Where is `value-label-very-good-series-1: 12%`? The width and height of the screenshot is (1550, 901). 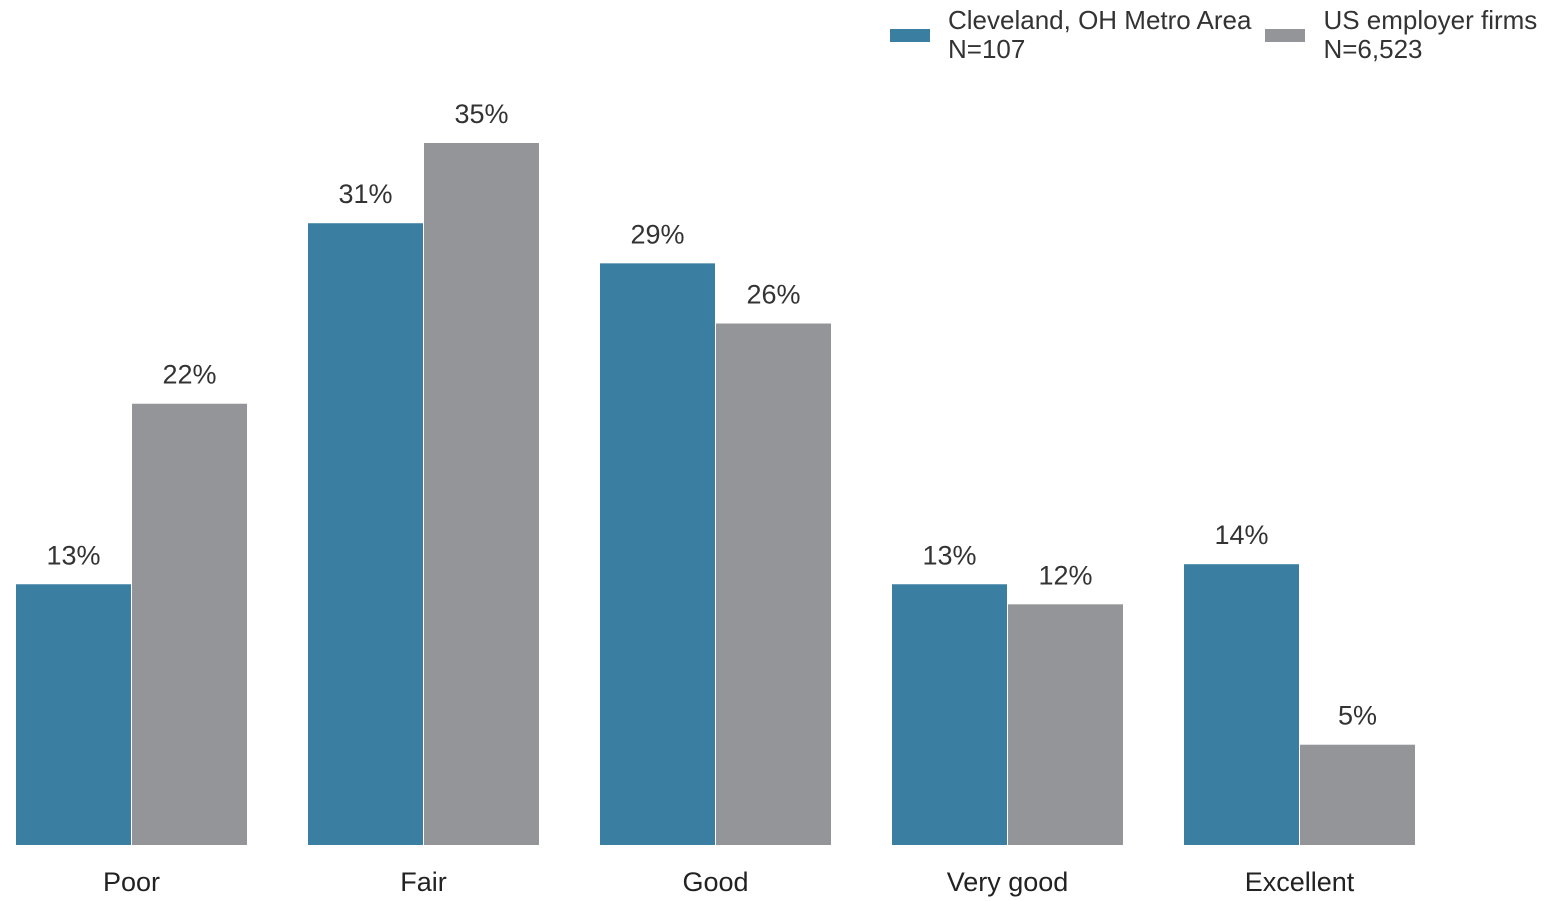
value-label-very-good-series-1: 12% is located at coordinates (1065, 575).